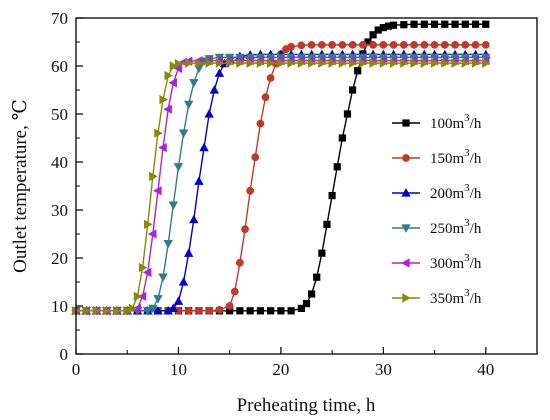 The width and height of the screenshot is (550, 420). Describe the element at coordinates (447, 159) in the screenshot. I see `legend-label-base-1: 150m` at that location.